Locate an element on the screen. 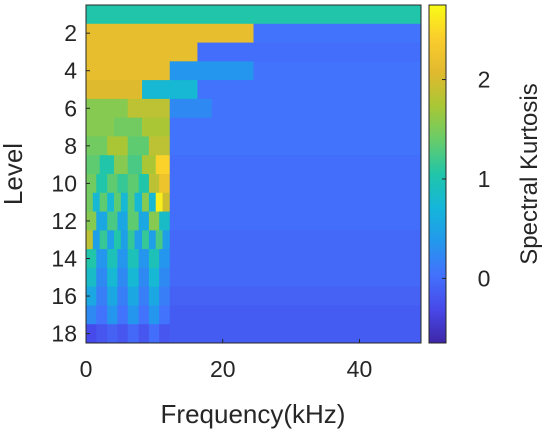  colorbar-tick-label: 1 is located at coordinates (484, 179).